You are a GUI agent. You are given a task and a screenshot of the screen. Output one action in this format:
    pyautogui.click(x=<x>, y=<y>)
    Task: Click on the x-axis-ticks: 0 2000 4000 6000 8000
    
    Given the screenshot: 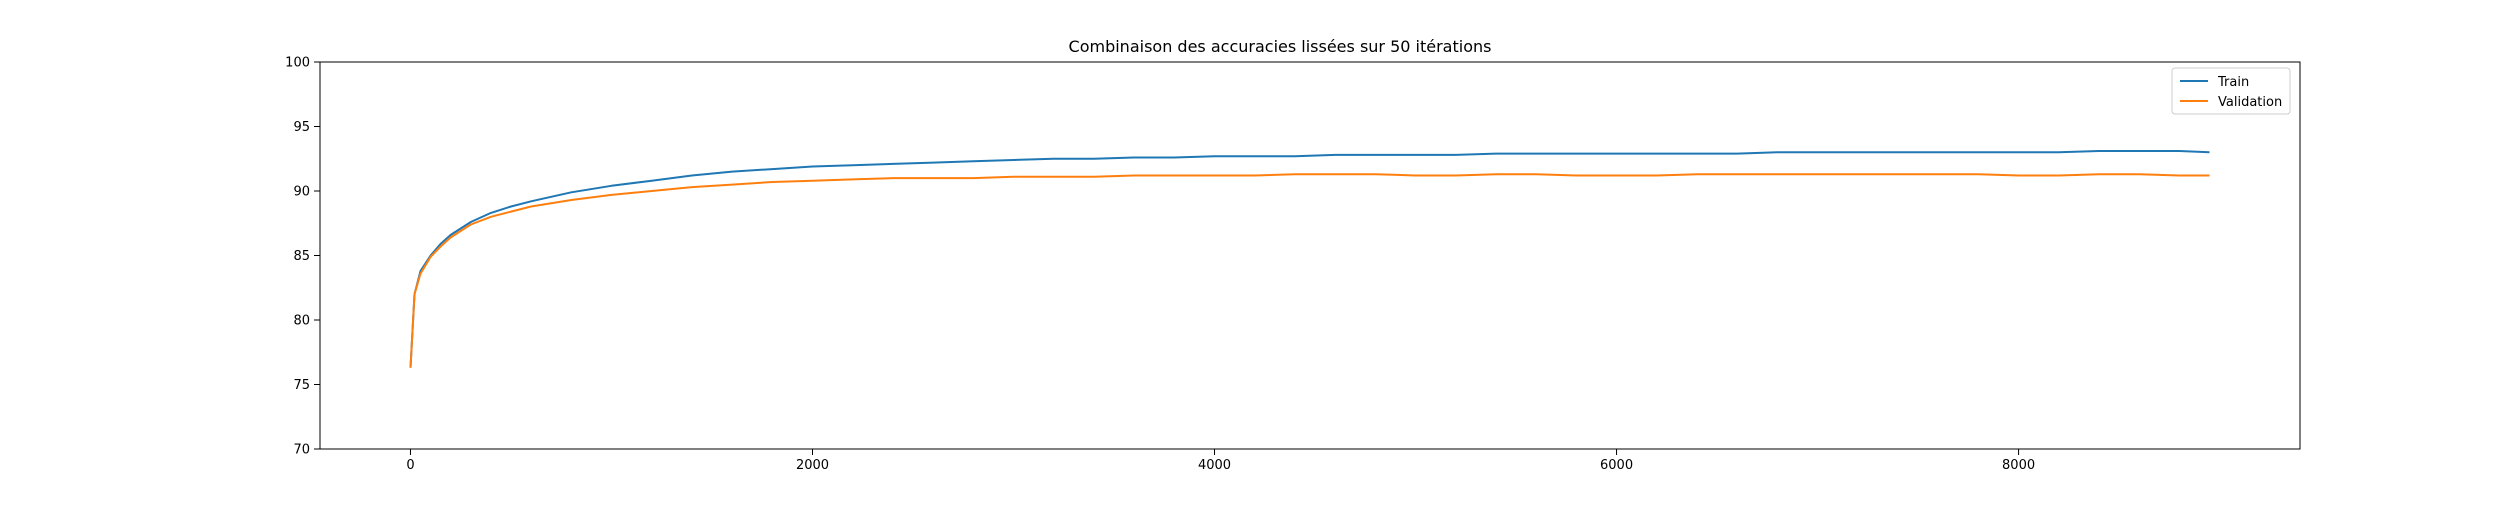 What is the action you would take?
    pyautogui.click(x=1220, y=461)
    